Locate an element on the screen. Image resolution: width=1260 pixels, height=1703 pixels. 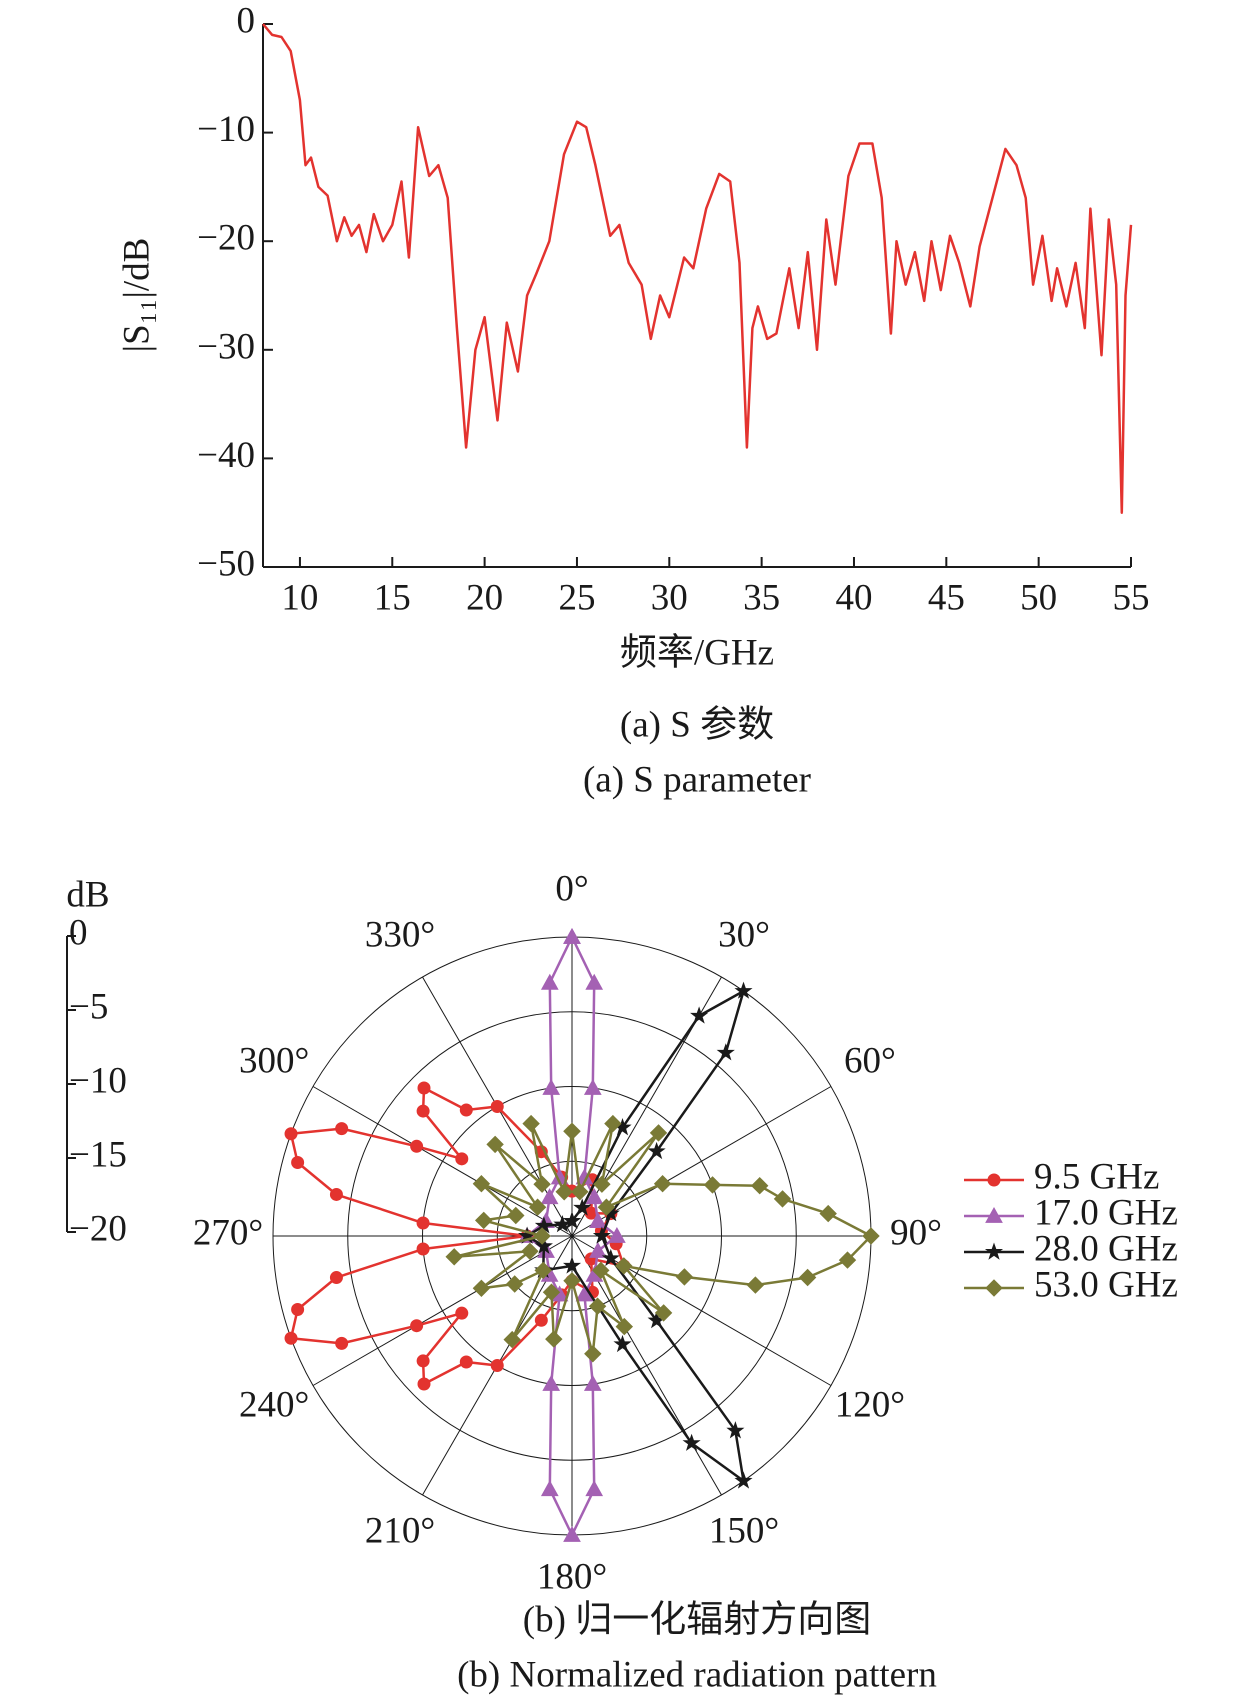
caption: (a) S 参数 is located at coordinates (697, 724).